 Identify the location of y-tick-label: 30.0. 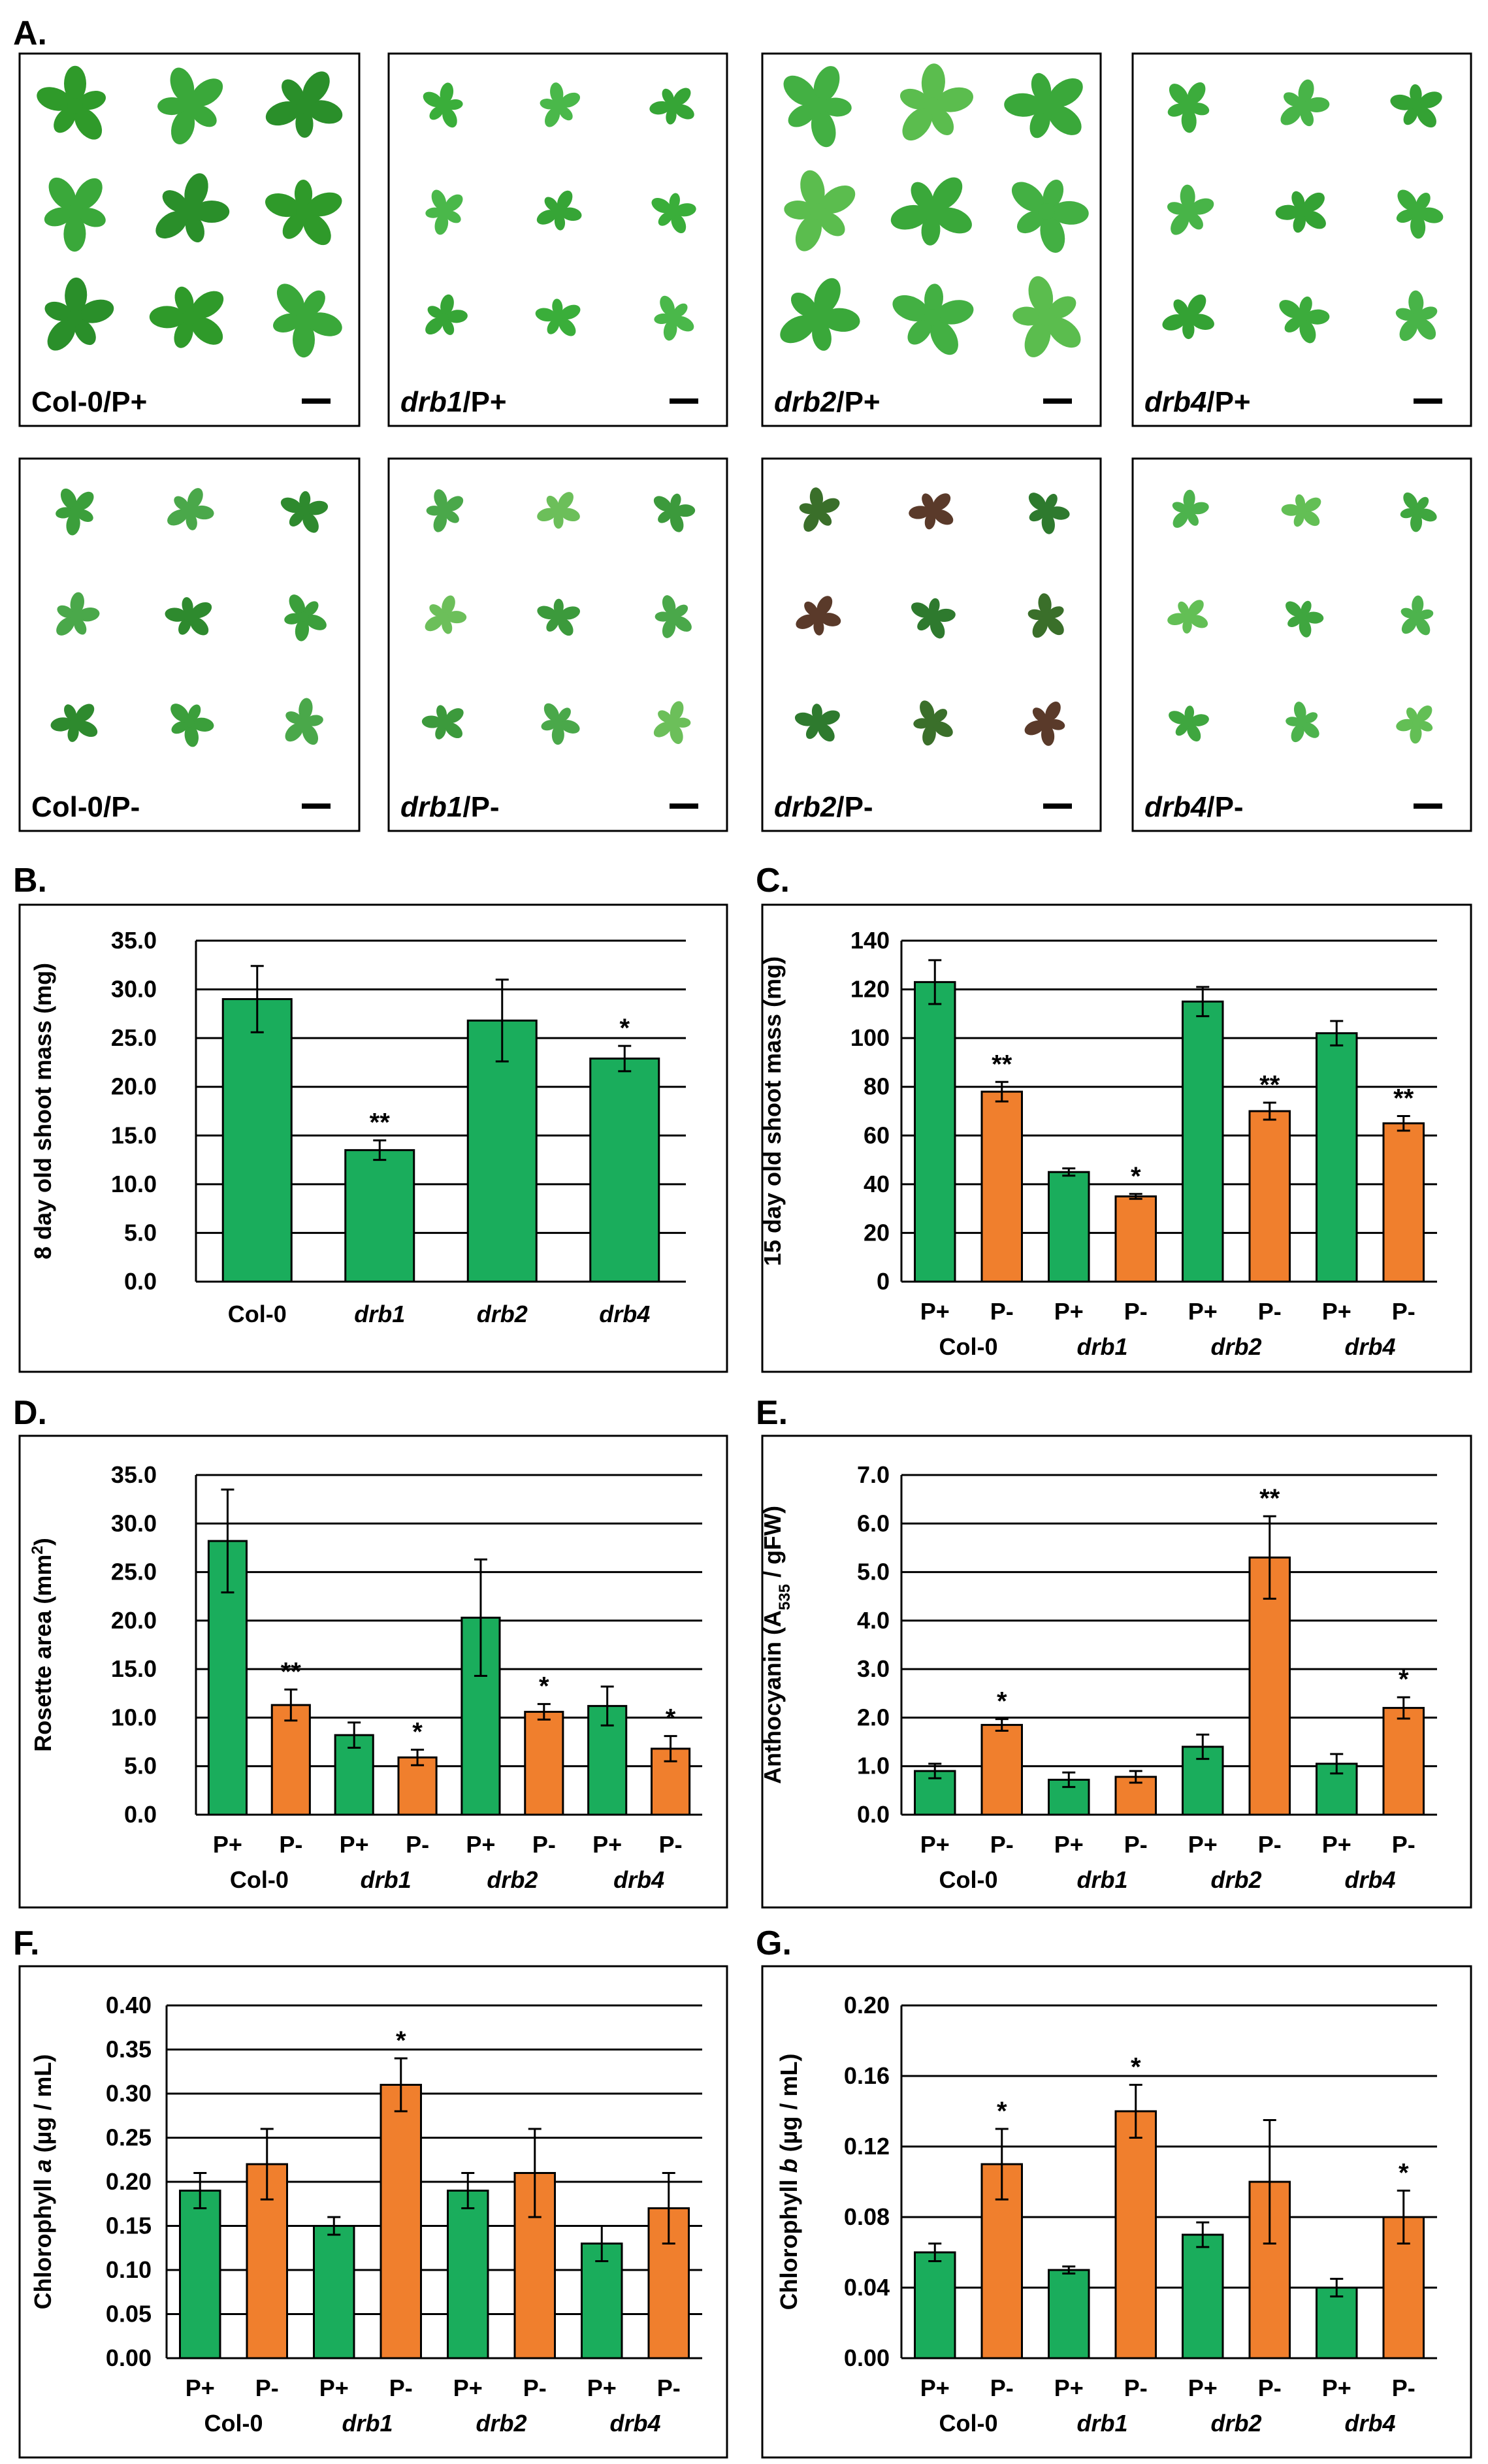
(134, 1523).